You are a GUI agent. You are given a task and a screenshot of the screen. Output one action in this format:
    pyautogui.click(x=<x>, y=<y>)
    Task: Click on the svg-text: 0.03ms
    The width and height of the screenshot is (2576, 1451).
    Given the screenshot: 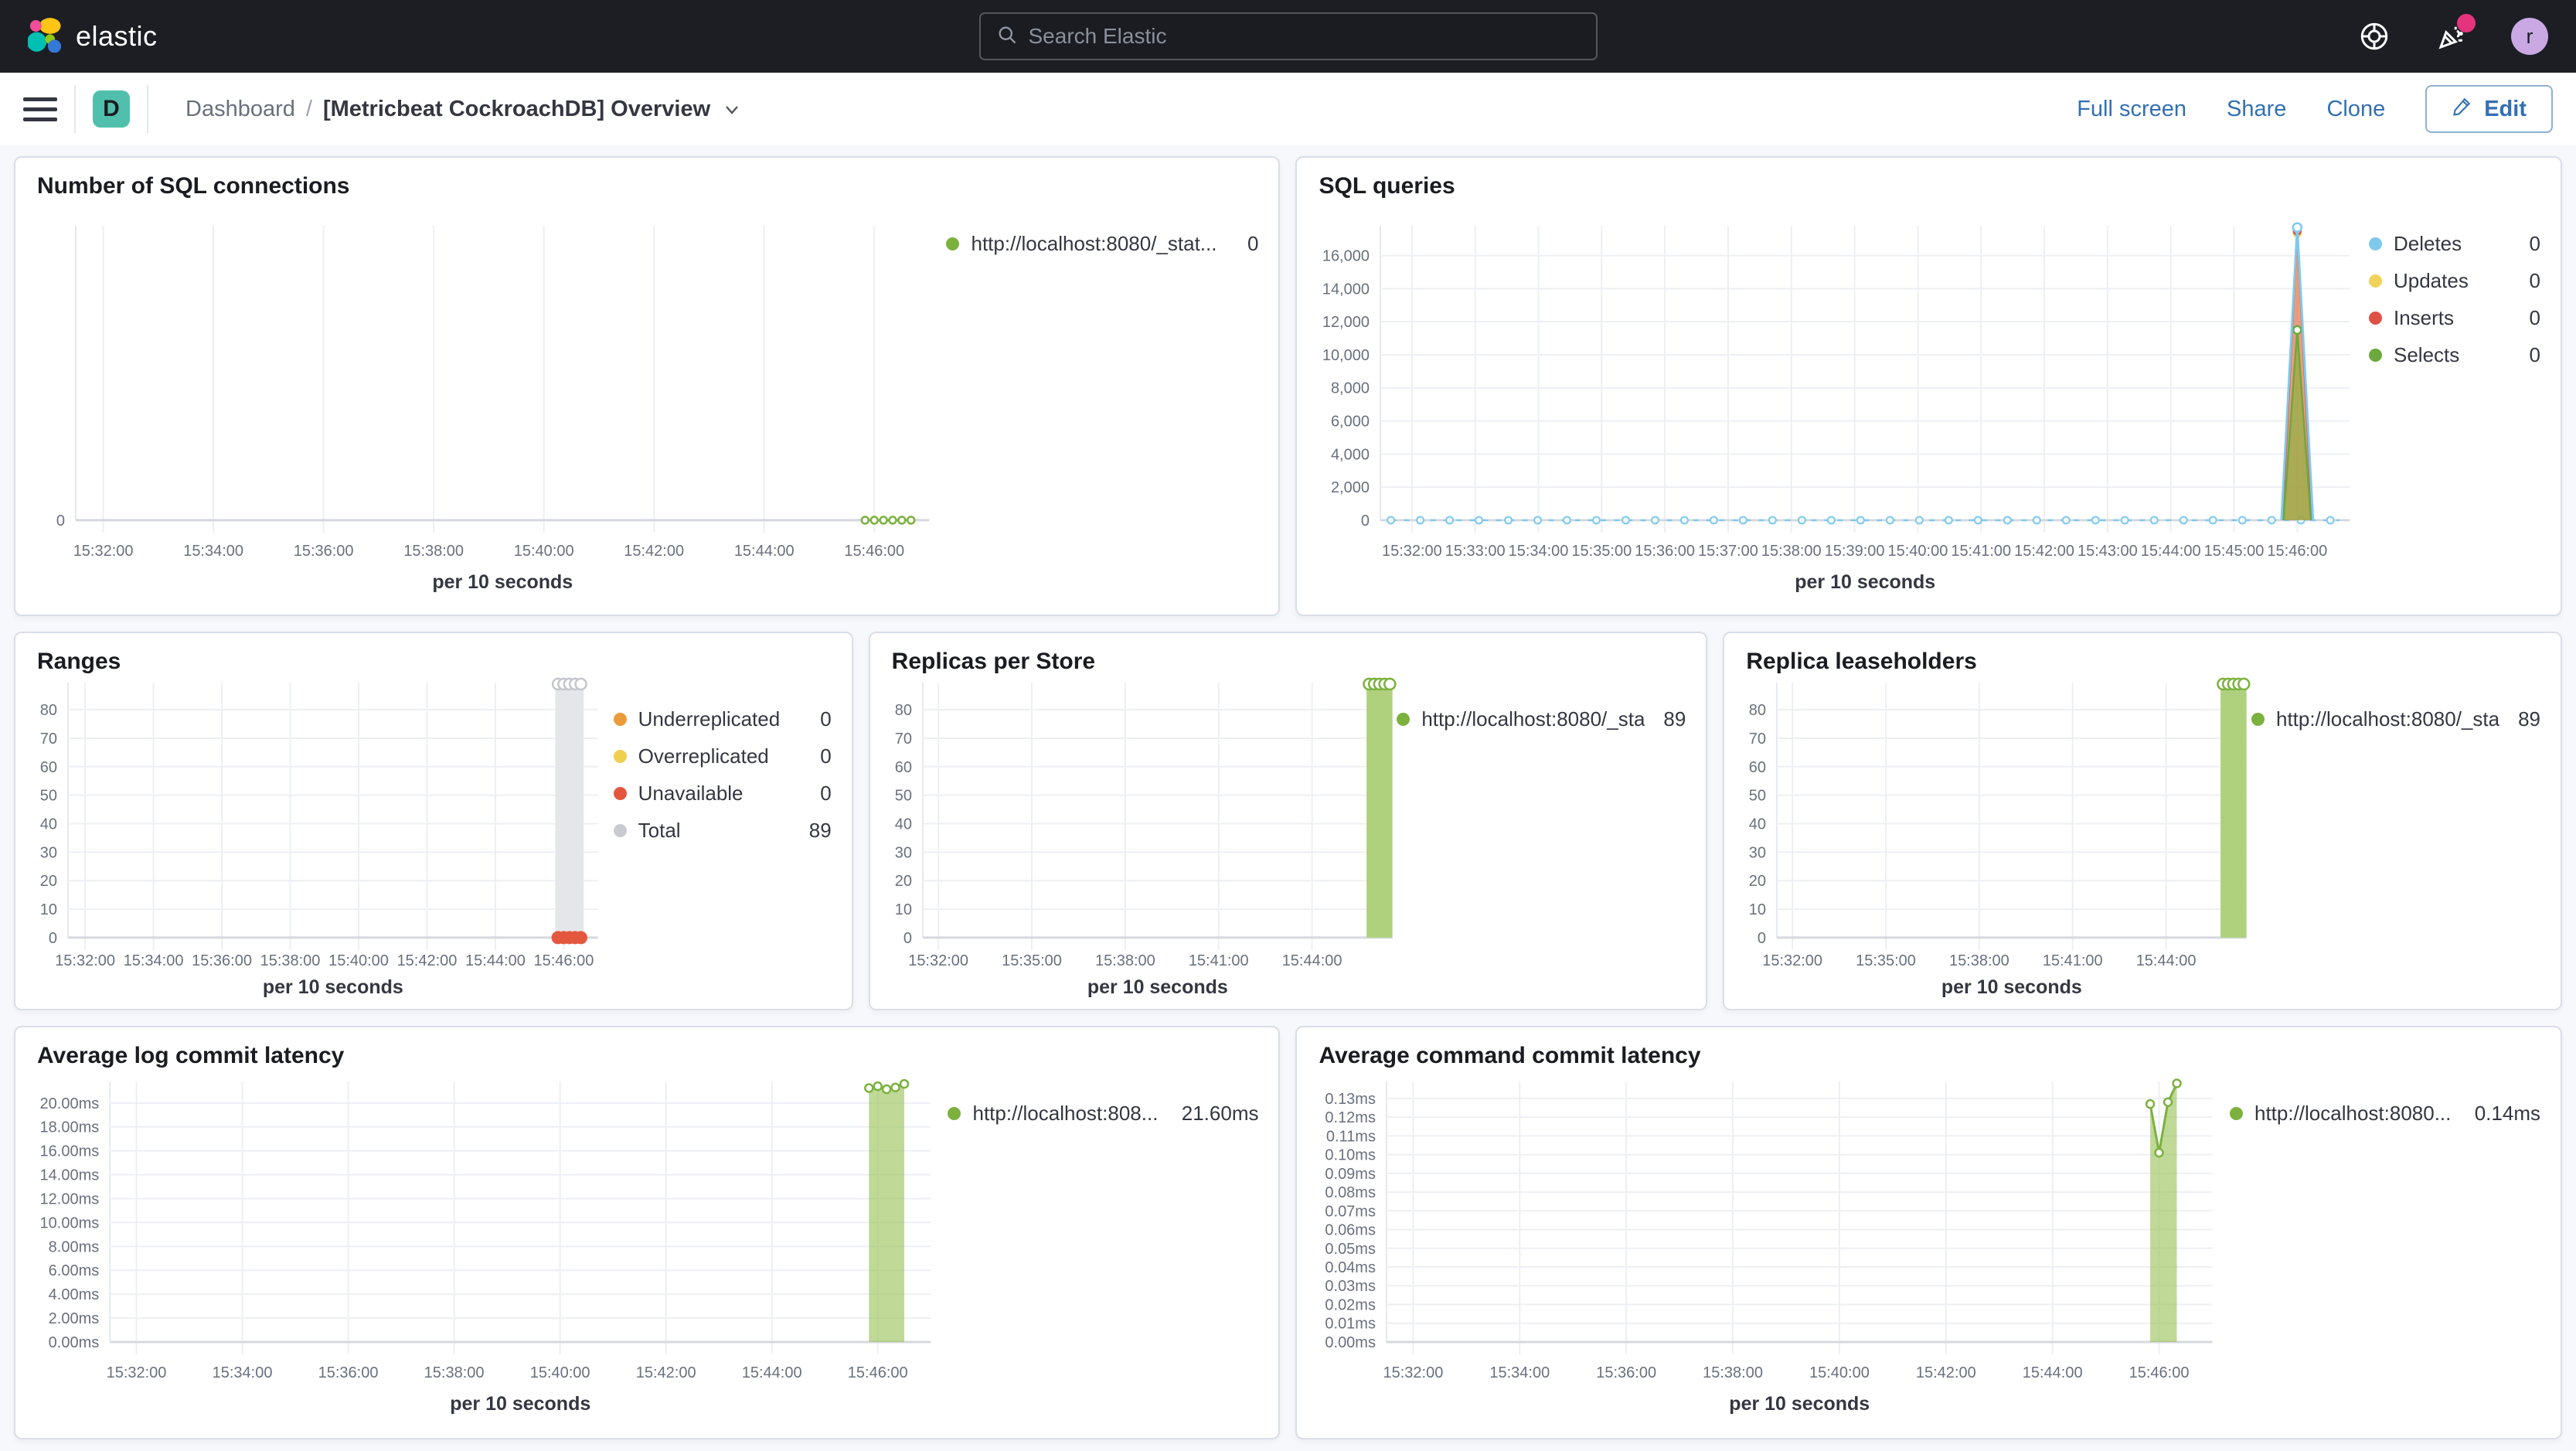 What is the action you would take?
    pyautogui.click(x=1350, y=1286)
    